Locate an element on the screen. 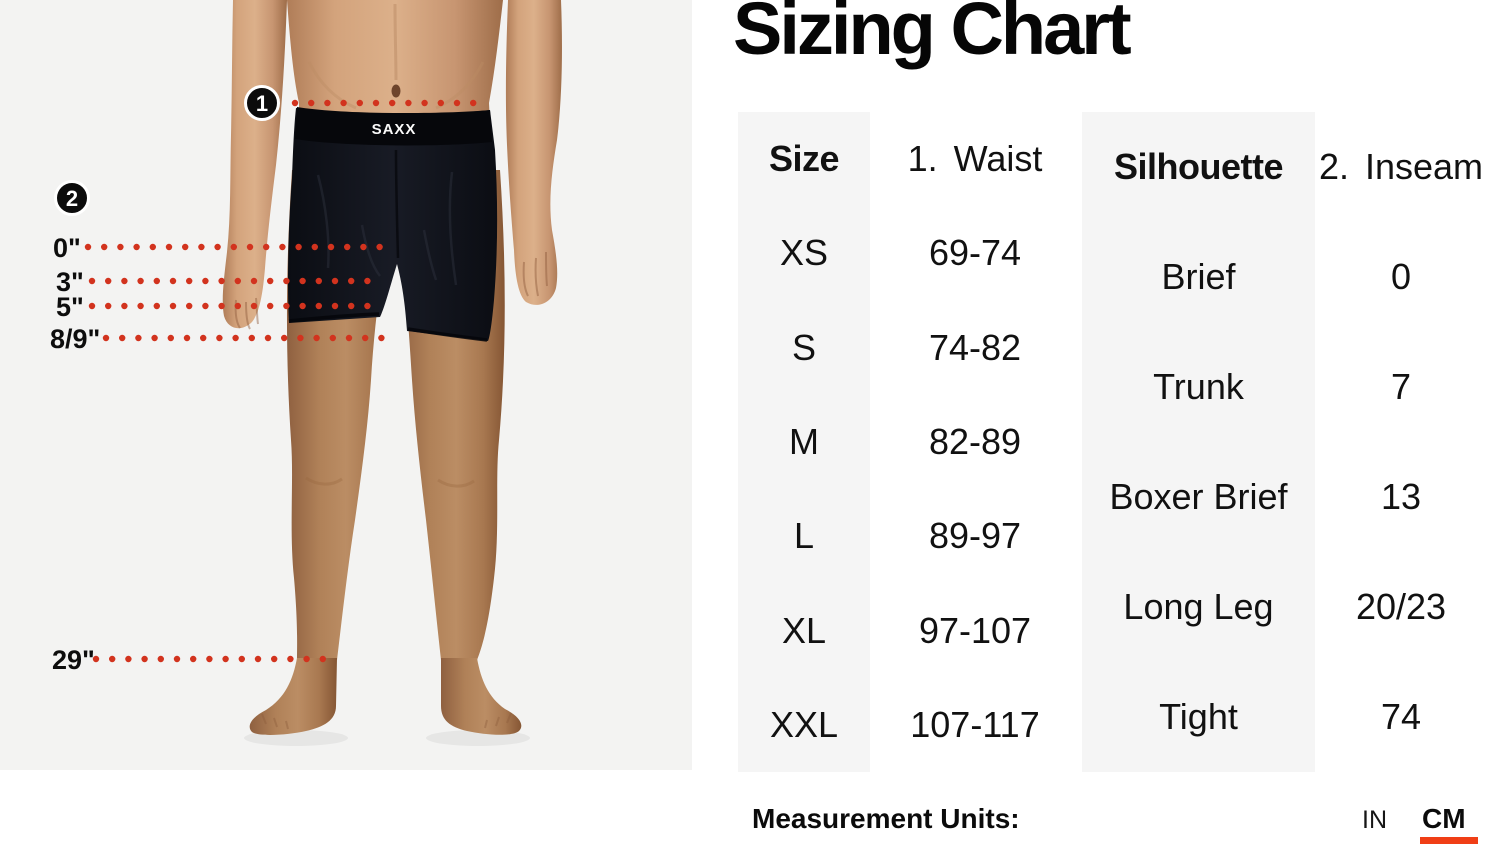 The height and width of the screenshot is (849, 1500). left-hand-finger-lines is located at coordinates (246, 313).